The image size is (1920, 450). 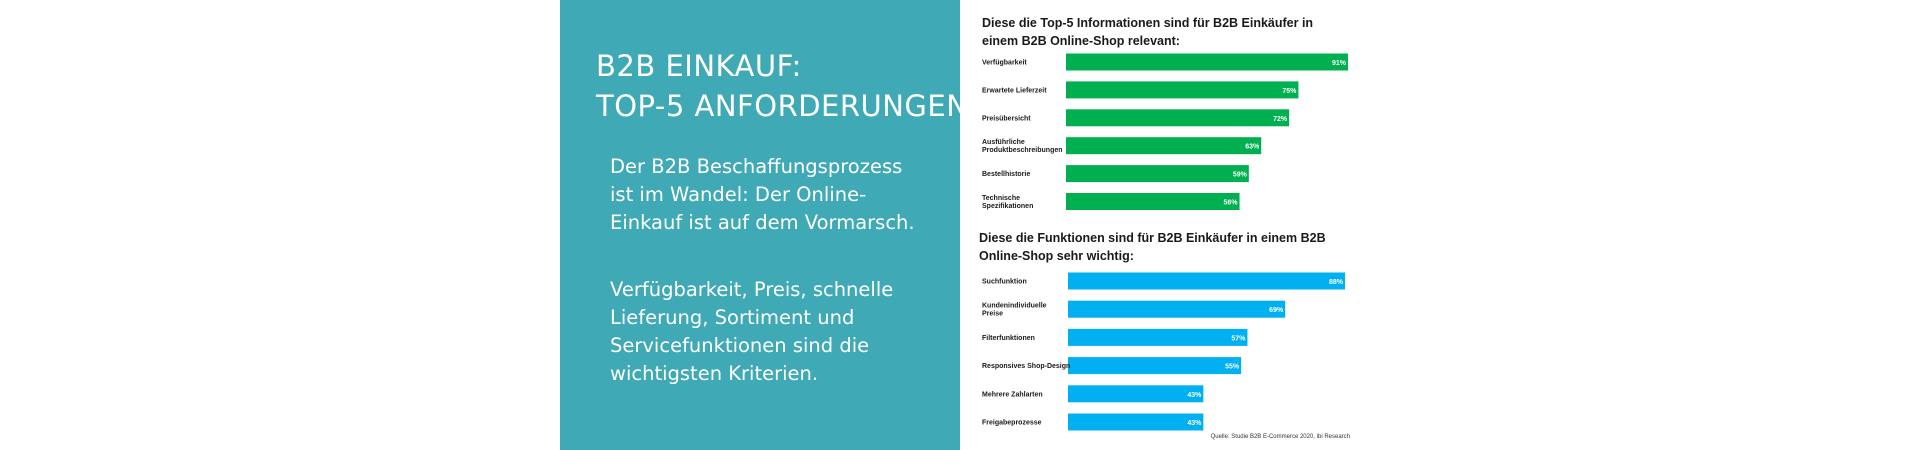 I want to click on chart-title-line: Online-Shop sehr wichtig:, so click(x=1056, y=256).